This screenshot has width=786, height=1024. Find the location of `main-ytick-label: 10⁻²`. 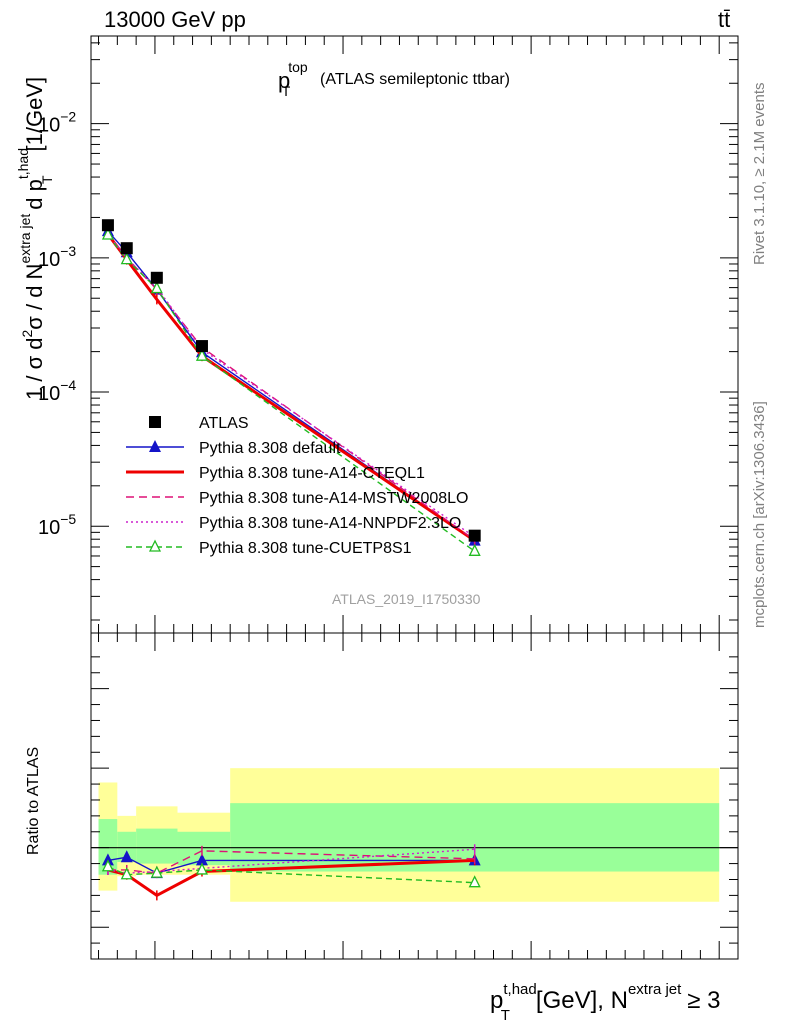

main-ytick-label: 10⁻² is located at coordinates (57, 123).